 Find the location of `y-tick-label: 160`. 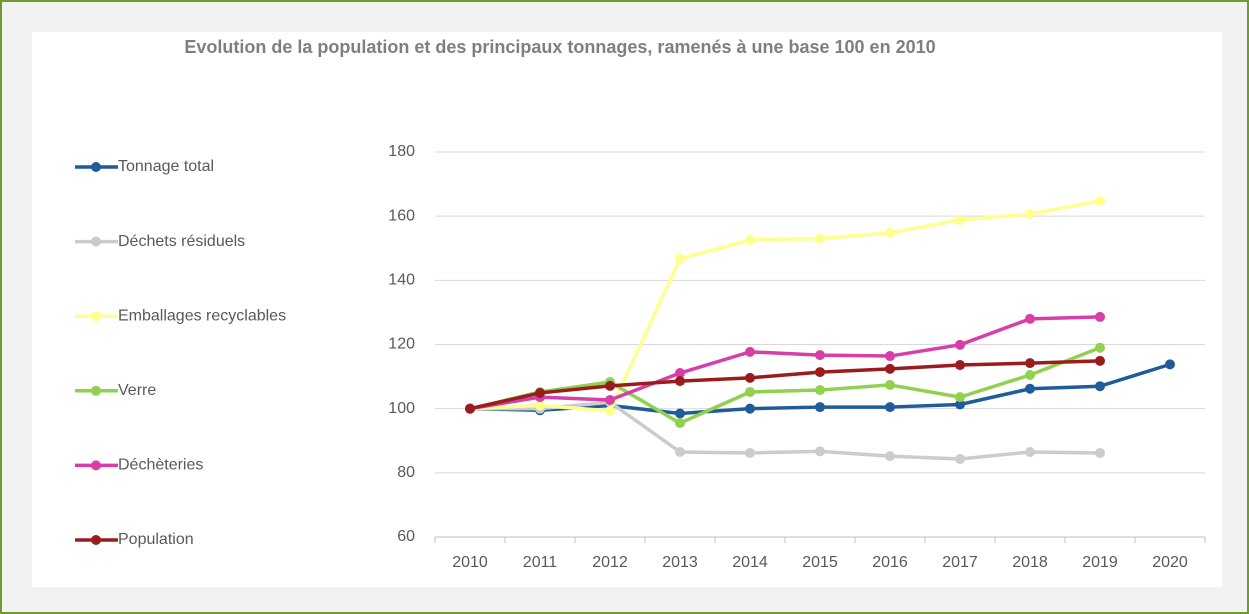

y-tick-label: 160 is located at coordinates (401, 215).